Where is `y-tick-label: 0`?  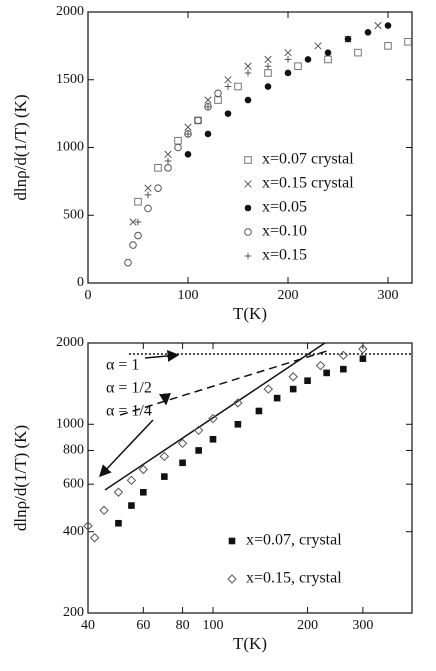 y-tick-label: 0 is located at coordinates (80, 282).